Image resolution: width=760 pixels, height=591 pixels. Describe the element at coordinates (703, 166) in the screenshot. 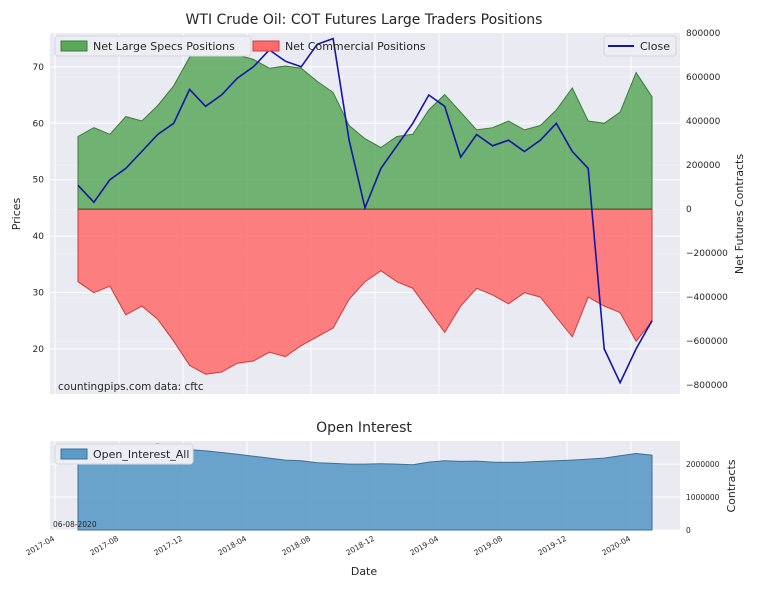

I see `right-tick-label: 200000` at that location.